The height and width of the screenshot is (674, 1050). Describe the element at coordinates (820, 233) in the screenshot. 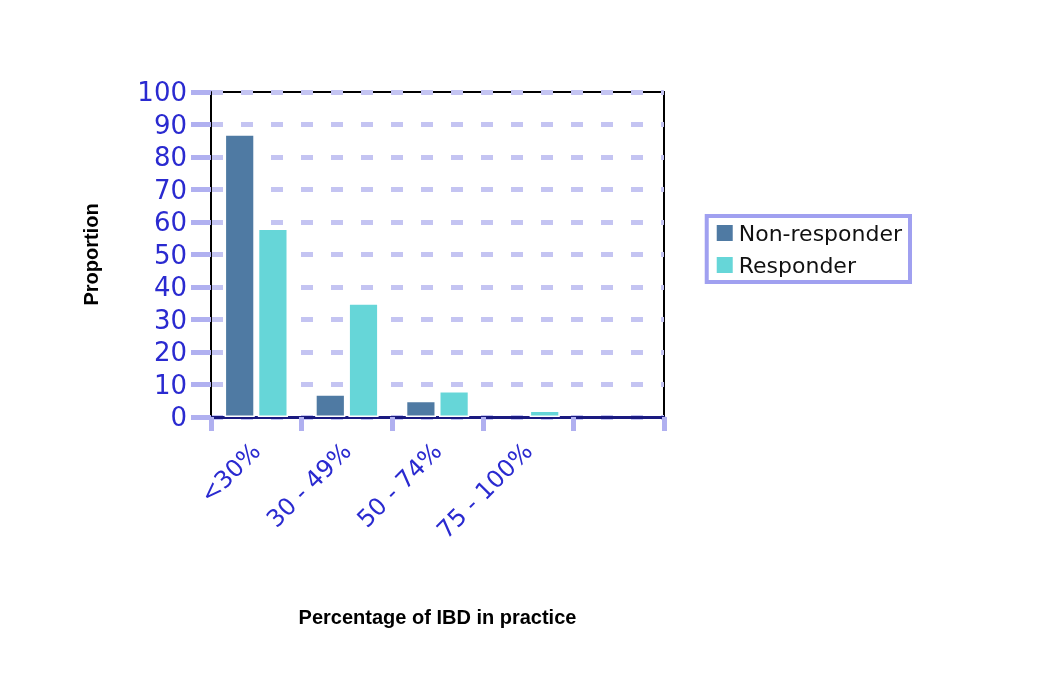

I see `legend-label: Non-responder` at that location.